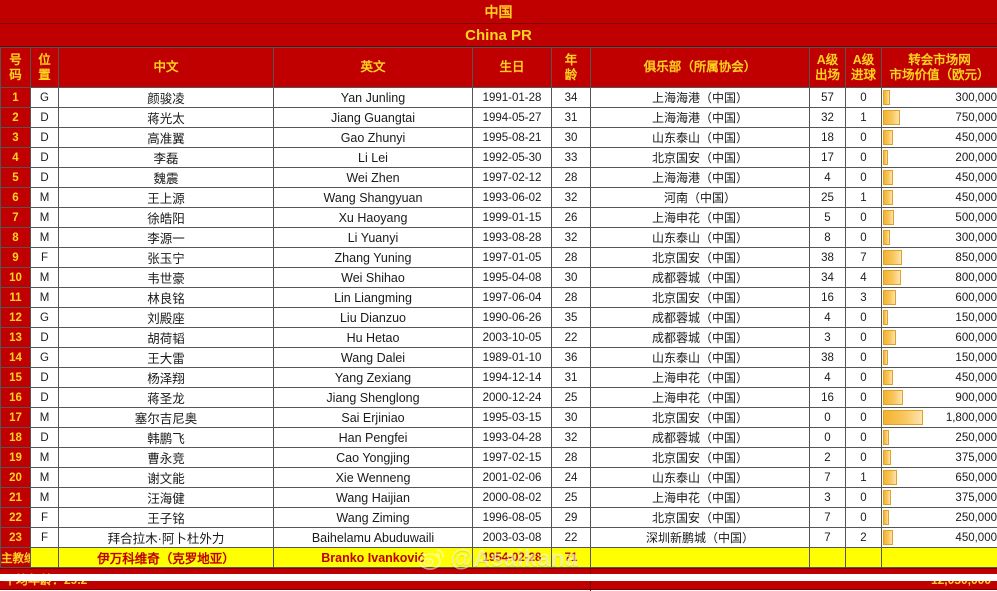 The height and width of the screenshot is (591, 997). What do you see at coordinates (512, 68) in the screenshot?
I see `column-header-birthday: 生日` at bounding box center [512, 68].